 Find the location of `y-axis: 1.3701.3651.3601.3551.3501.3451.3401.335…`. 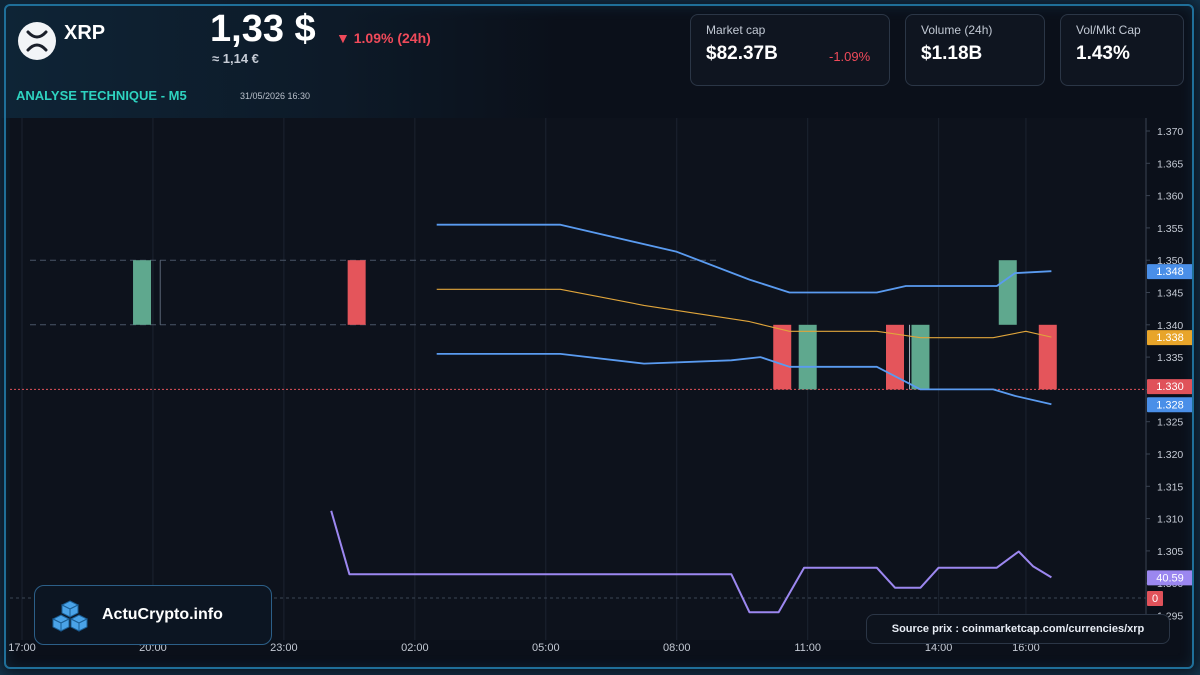

y-axis: 1.3701.3651.3601.3551.3501.3451.3401.335… is located at coordinates (1164, 379).